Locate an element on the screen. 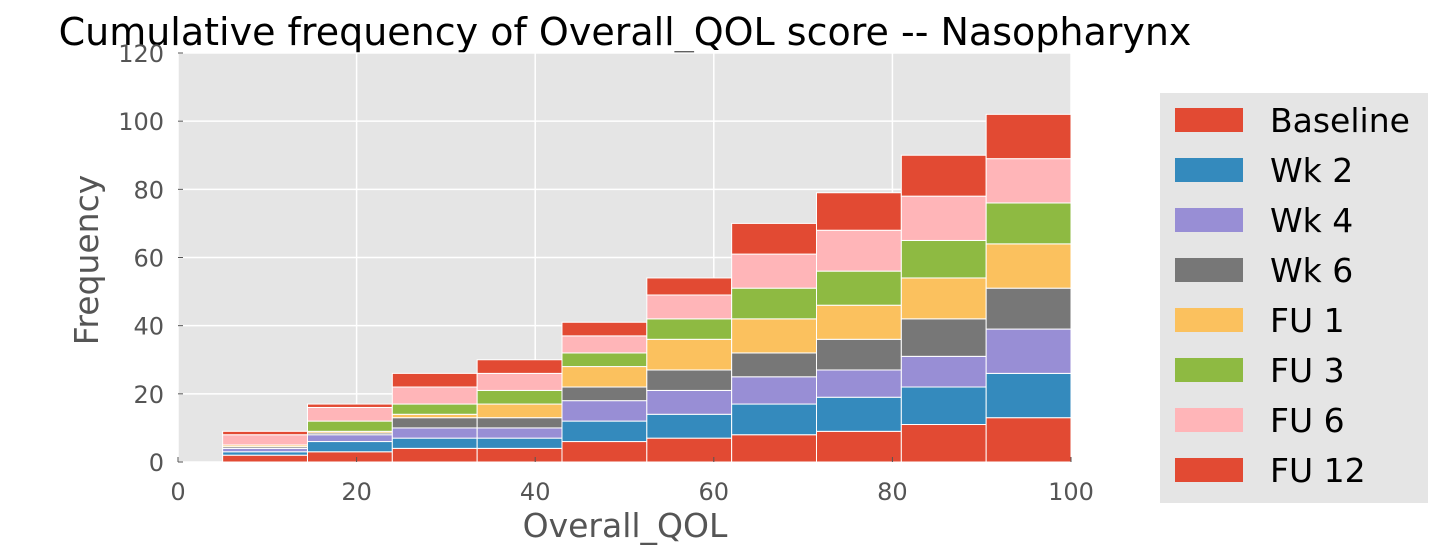  y-tick-label: 100 is located at coordinates (141, 122).